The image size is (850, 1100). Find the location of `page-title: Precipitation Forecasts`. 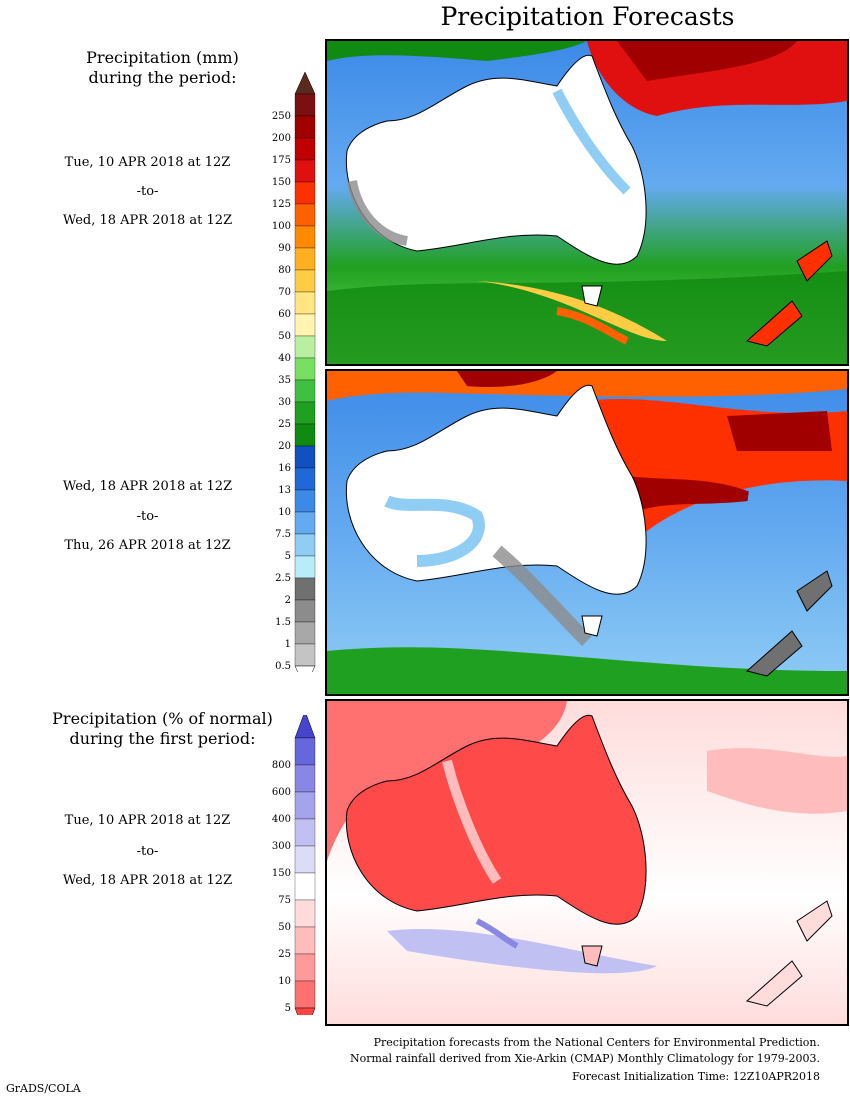

page-title: Precipitation Forecasts is located at coordinates (587, 16).